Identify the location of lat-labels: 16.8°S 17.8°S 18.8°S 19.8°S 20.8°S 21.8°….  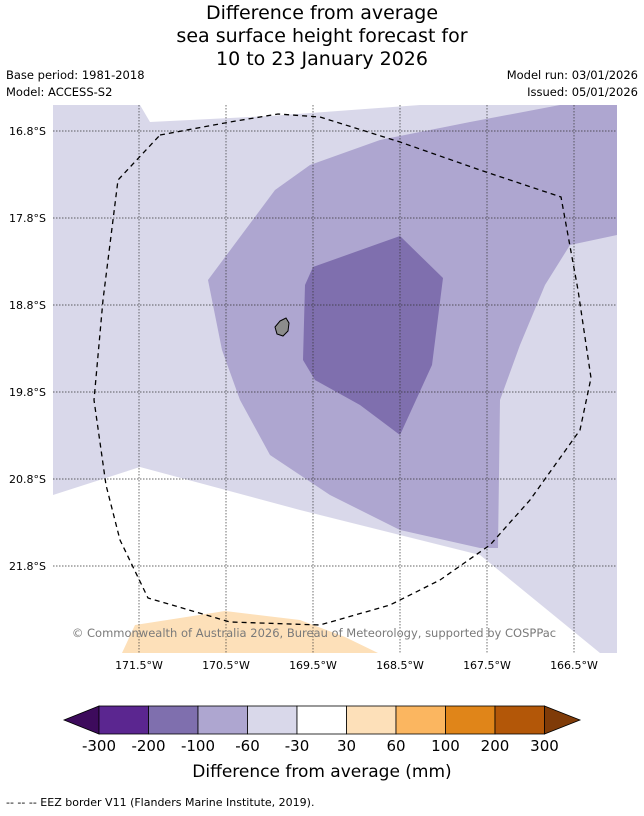
(27, 349).